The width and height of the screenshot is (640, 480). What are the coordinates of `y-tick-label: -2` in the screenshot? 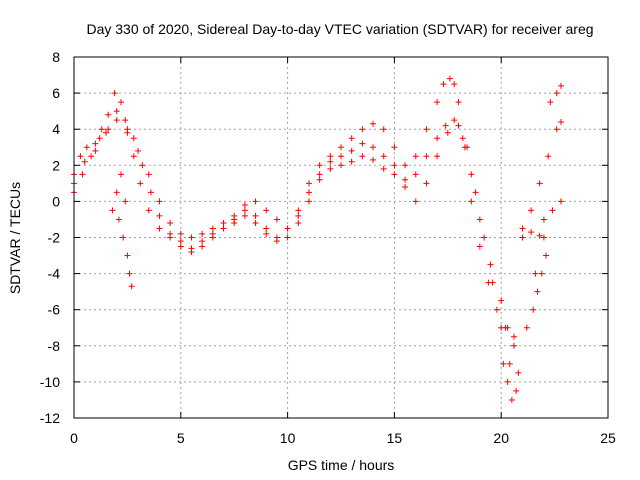 It's located at (54, 238).